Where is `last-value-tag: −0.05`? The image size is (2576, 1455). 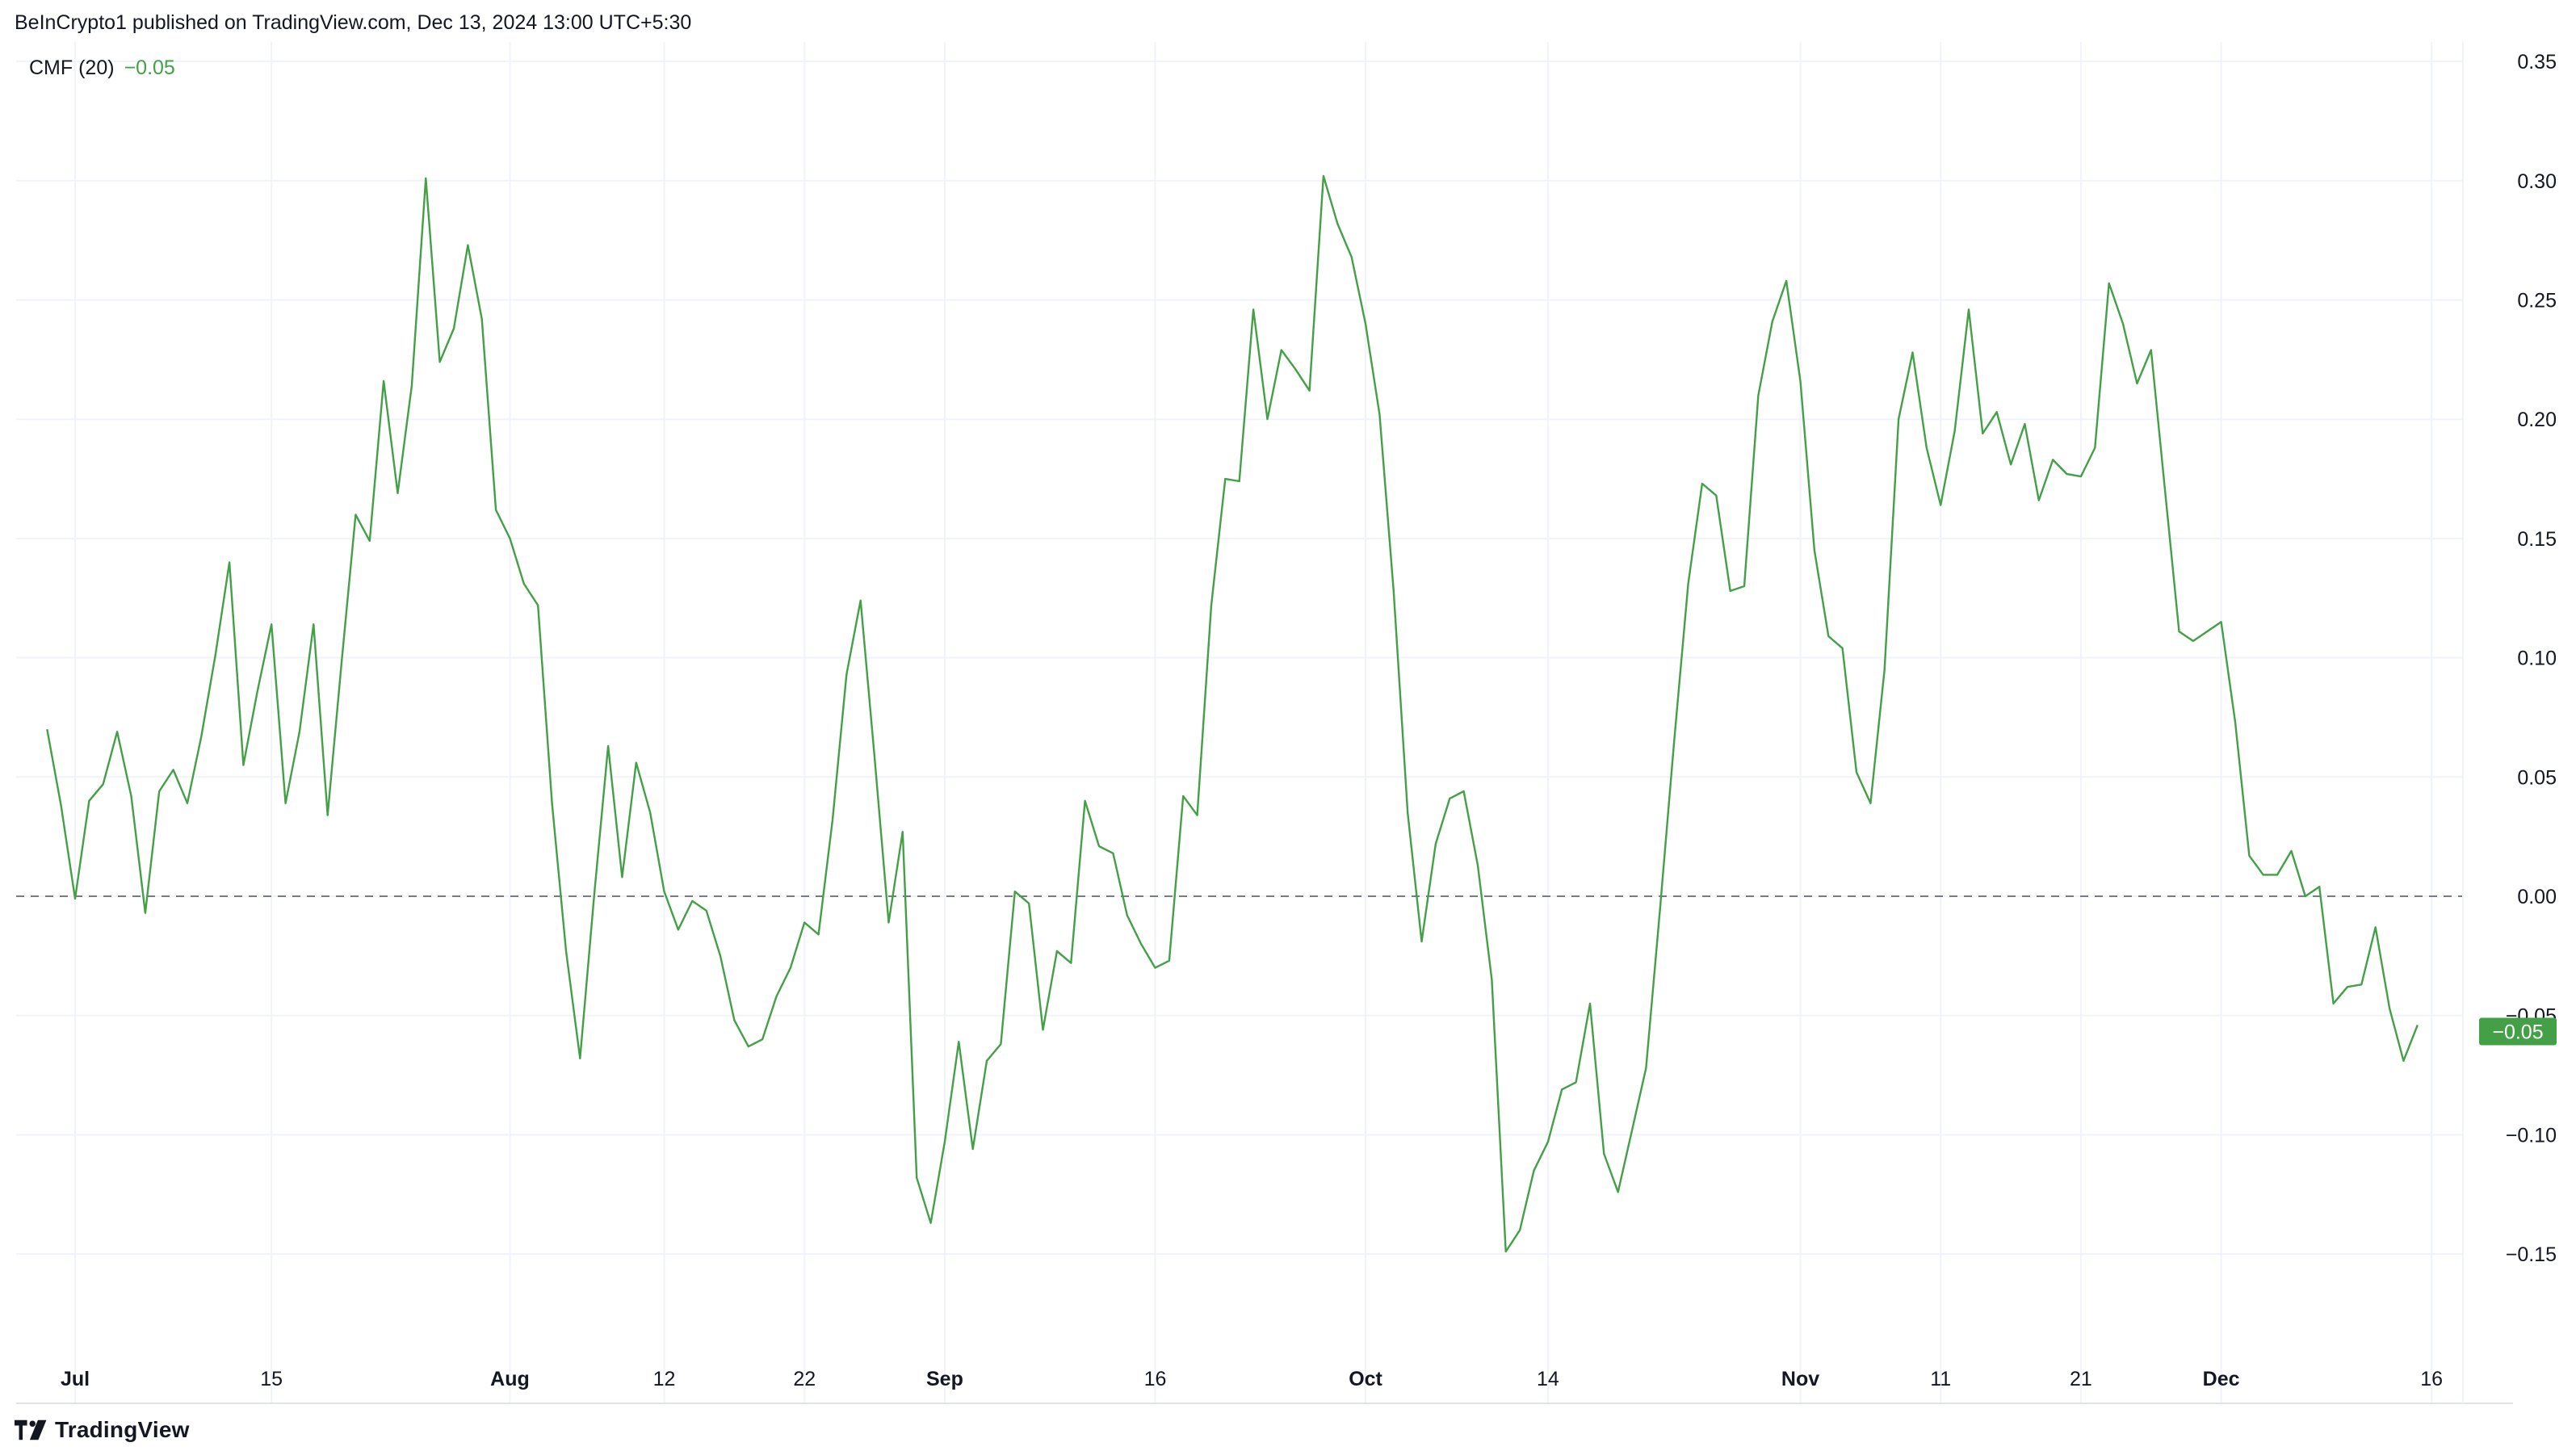 last-value-tag: −0.05 is located at coordinates (2518, 1031).